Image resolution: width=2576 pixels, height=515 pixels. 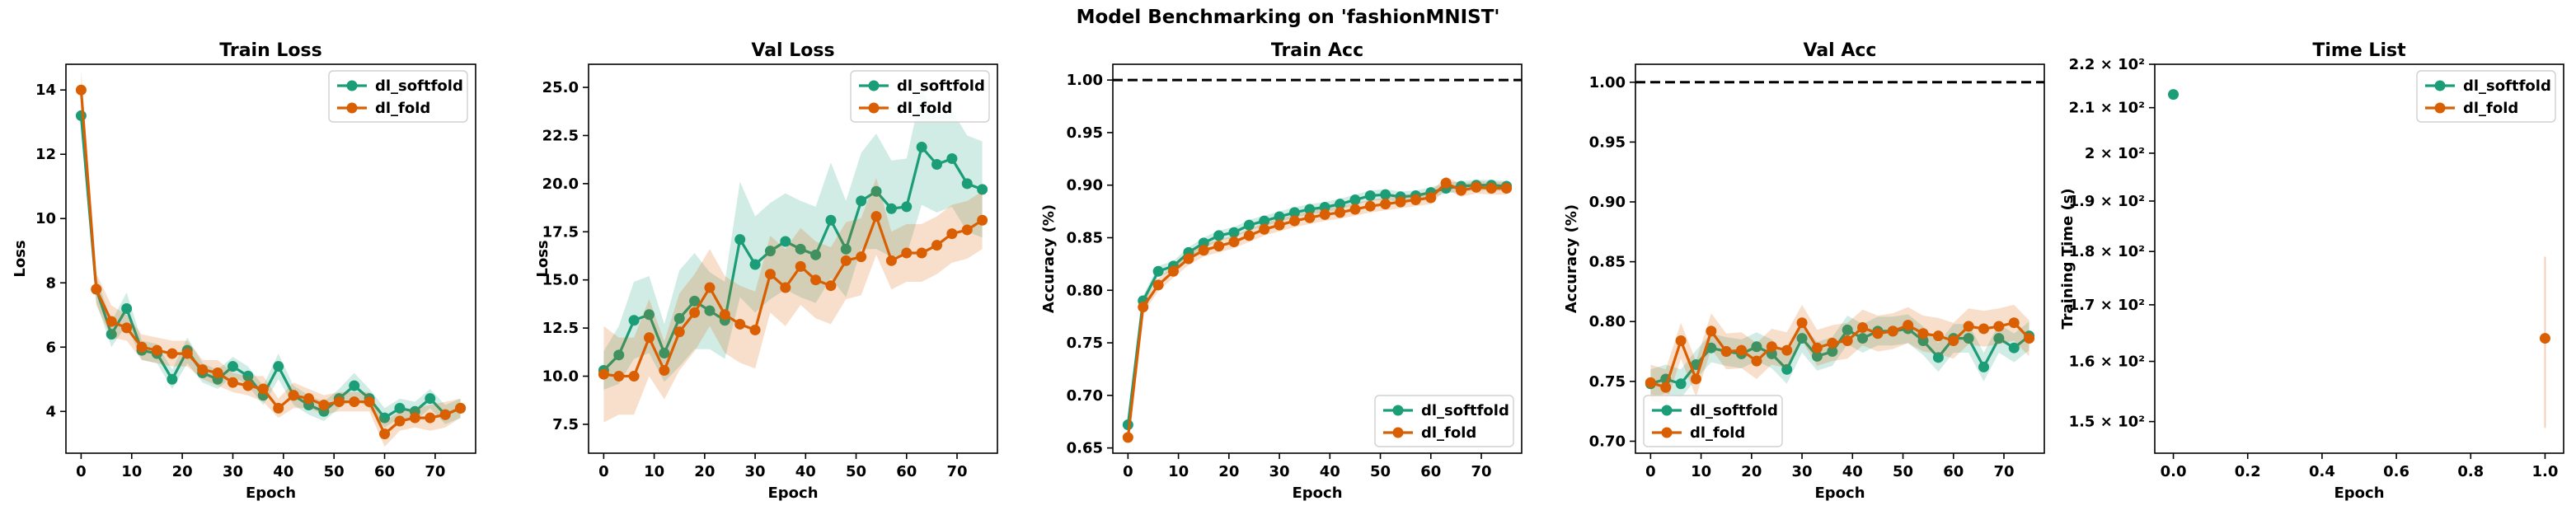 What do you see at coordinates (1085, 133) in the screenshot?
I see `y-tick-label: 0.95` at bounding box center [1085, 133].